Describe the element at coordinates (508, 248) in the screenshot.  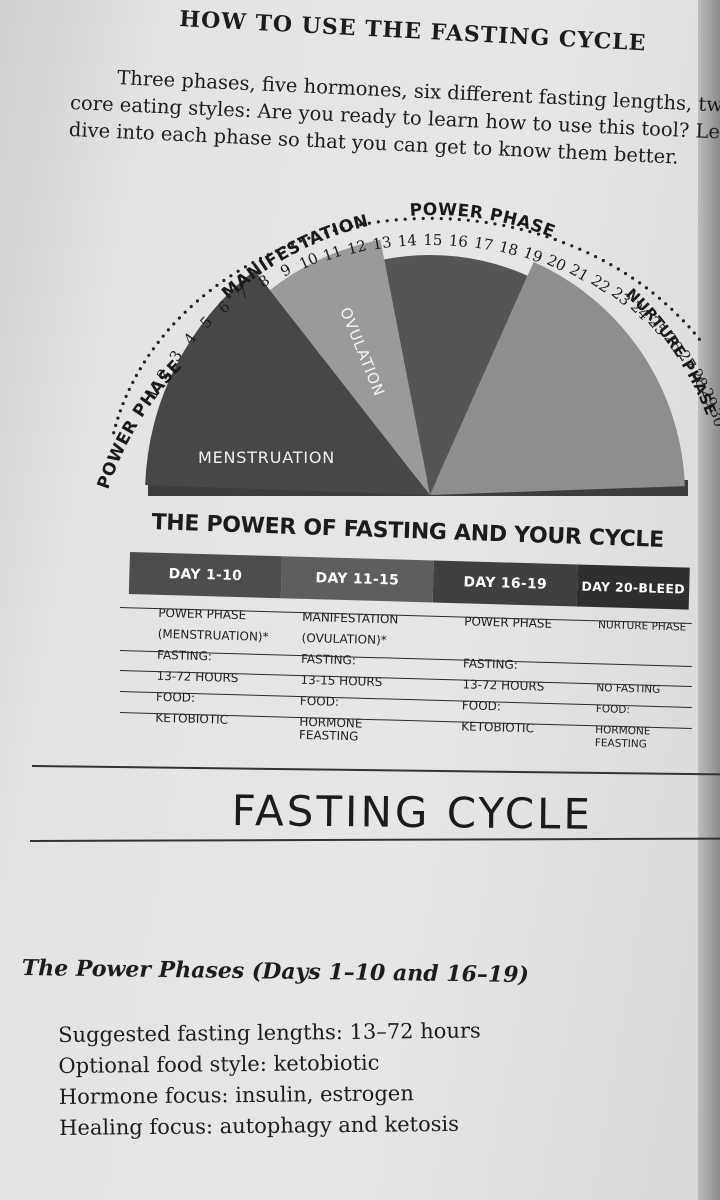
I see `day-number: 18` at that location.